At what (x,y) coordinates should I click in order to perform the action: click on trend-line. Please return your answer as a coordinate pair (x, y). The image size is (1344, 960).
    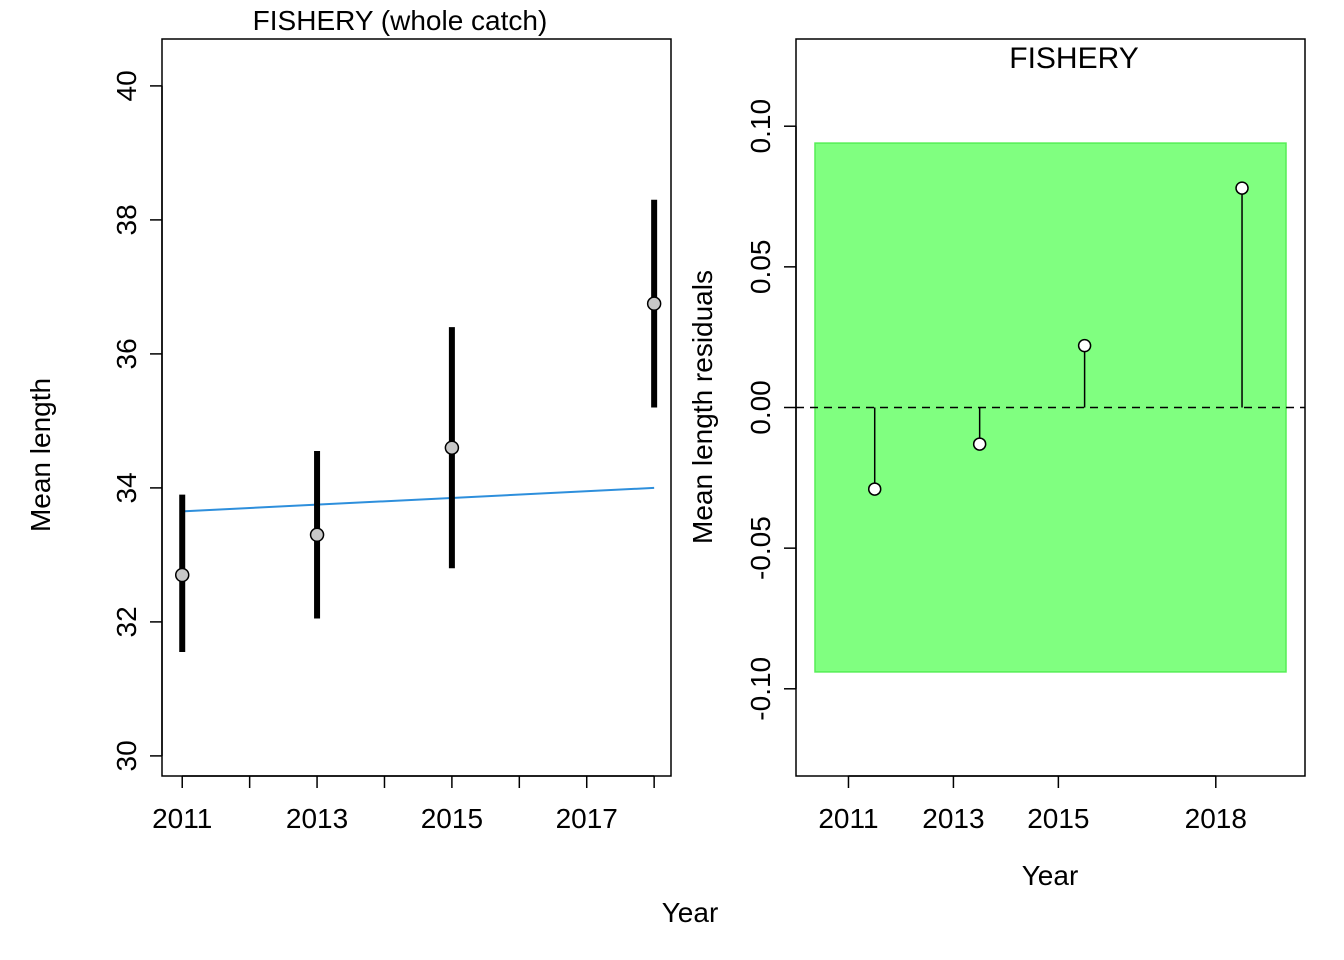
    Looking at the image, I should click on (418, 499).